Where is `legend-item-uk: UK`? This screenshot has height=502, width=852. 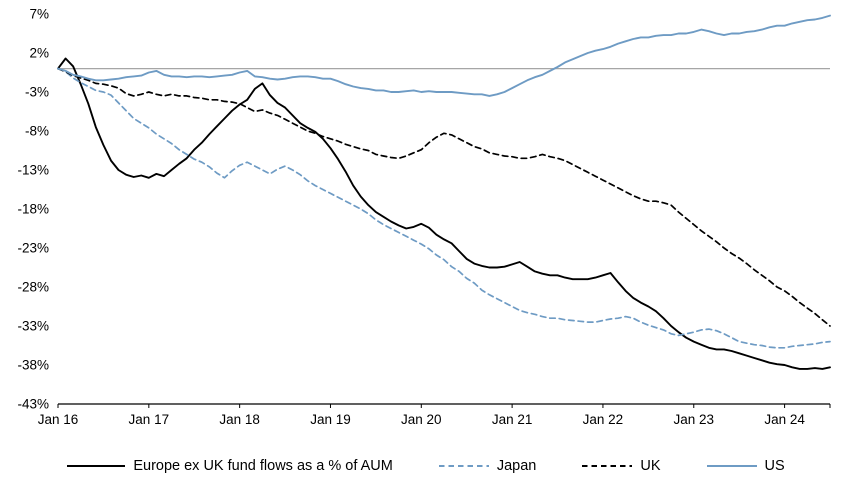 legend-item-uk: UK is located at coordinates (621, 466).